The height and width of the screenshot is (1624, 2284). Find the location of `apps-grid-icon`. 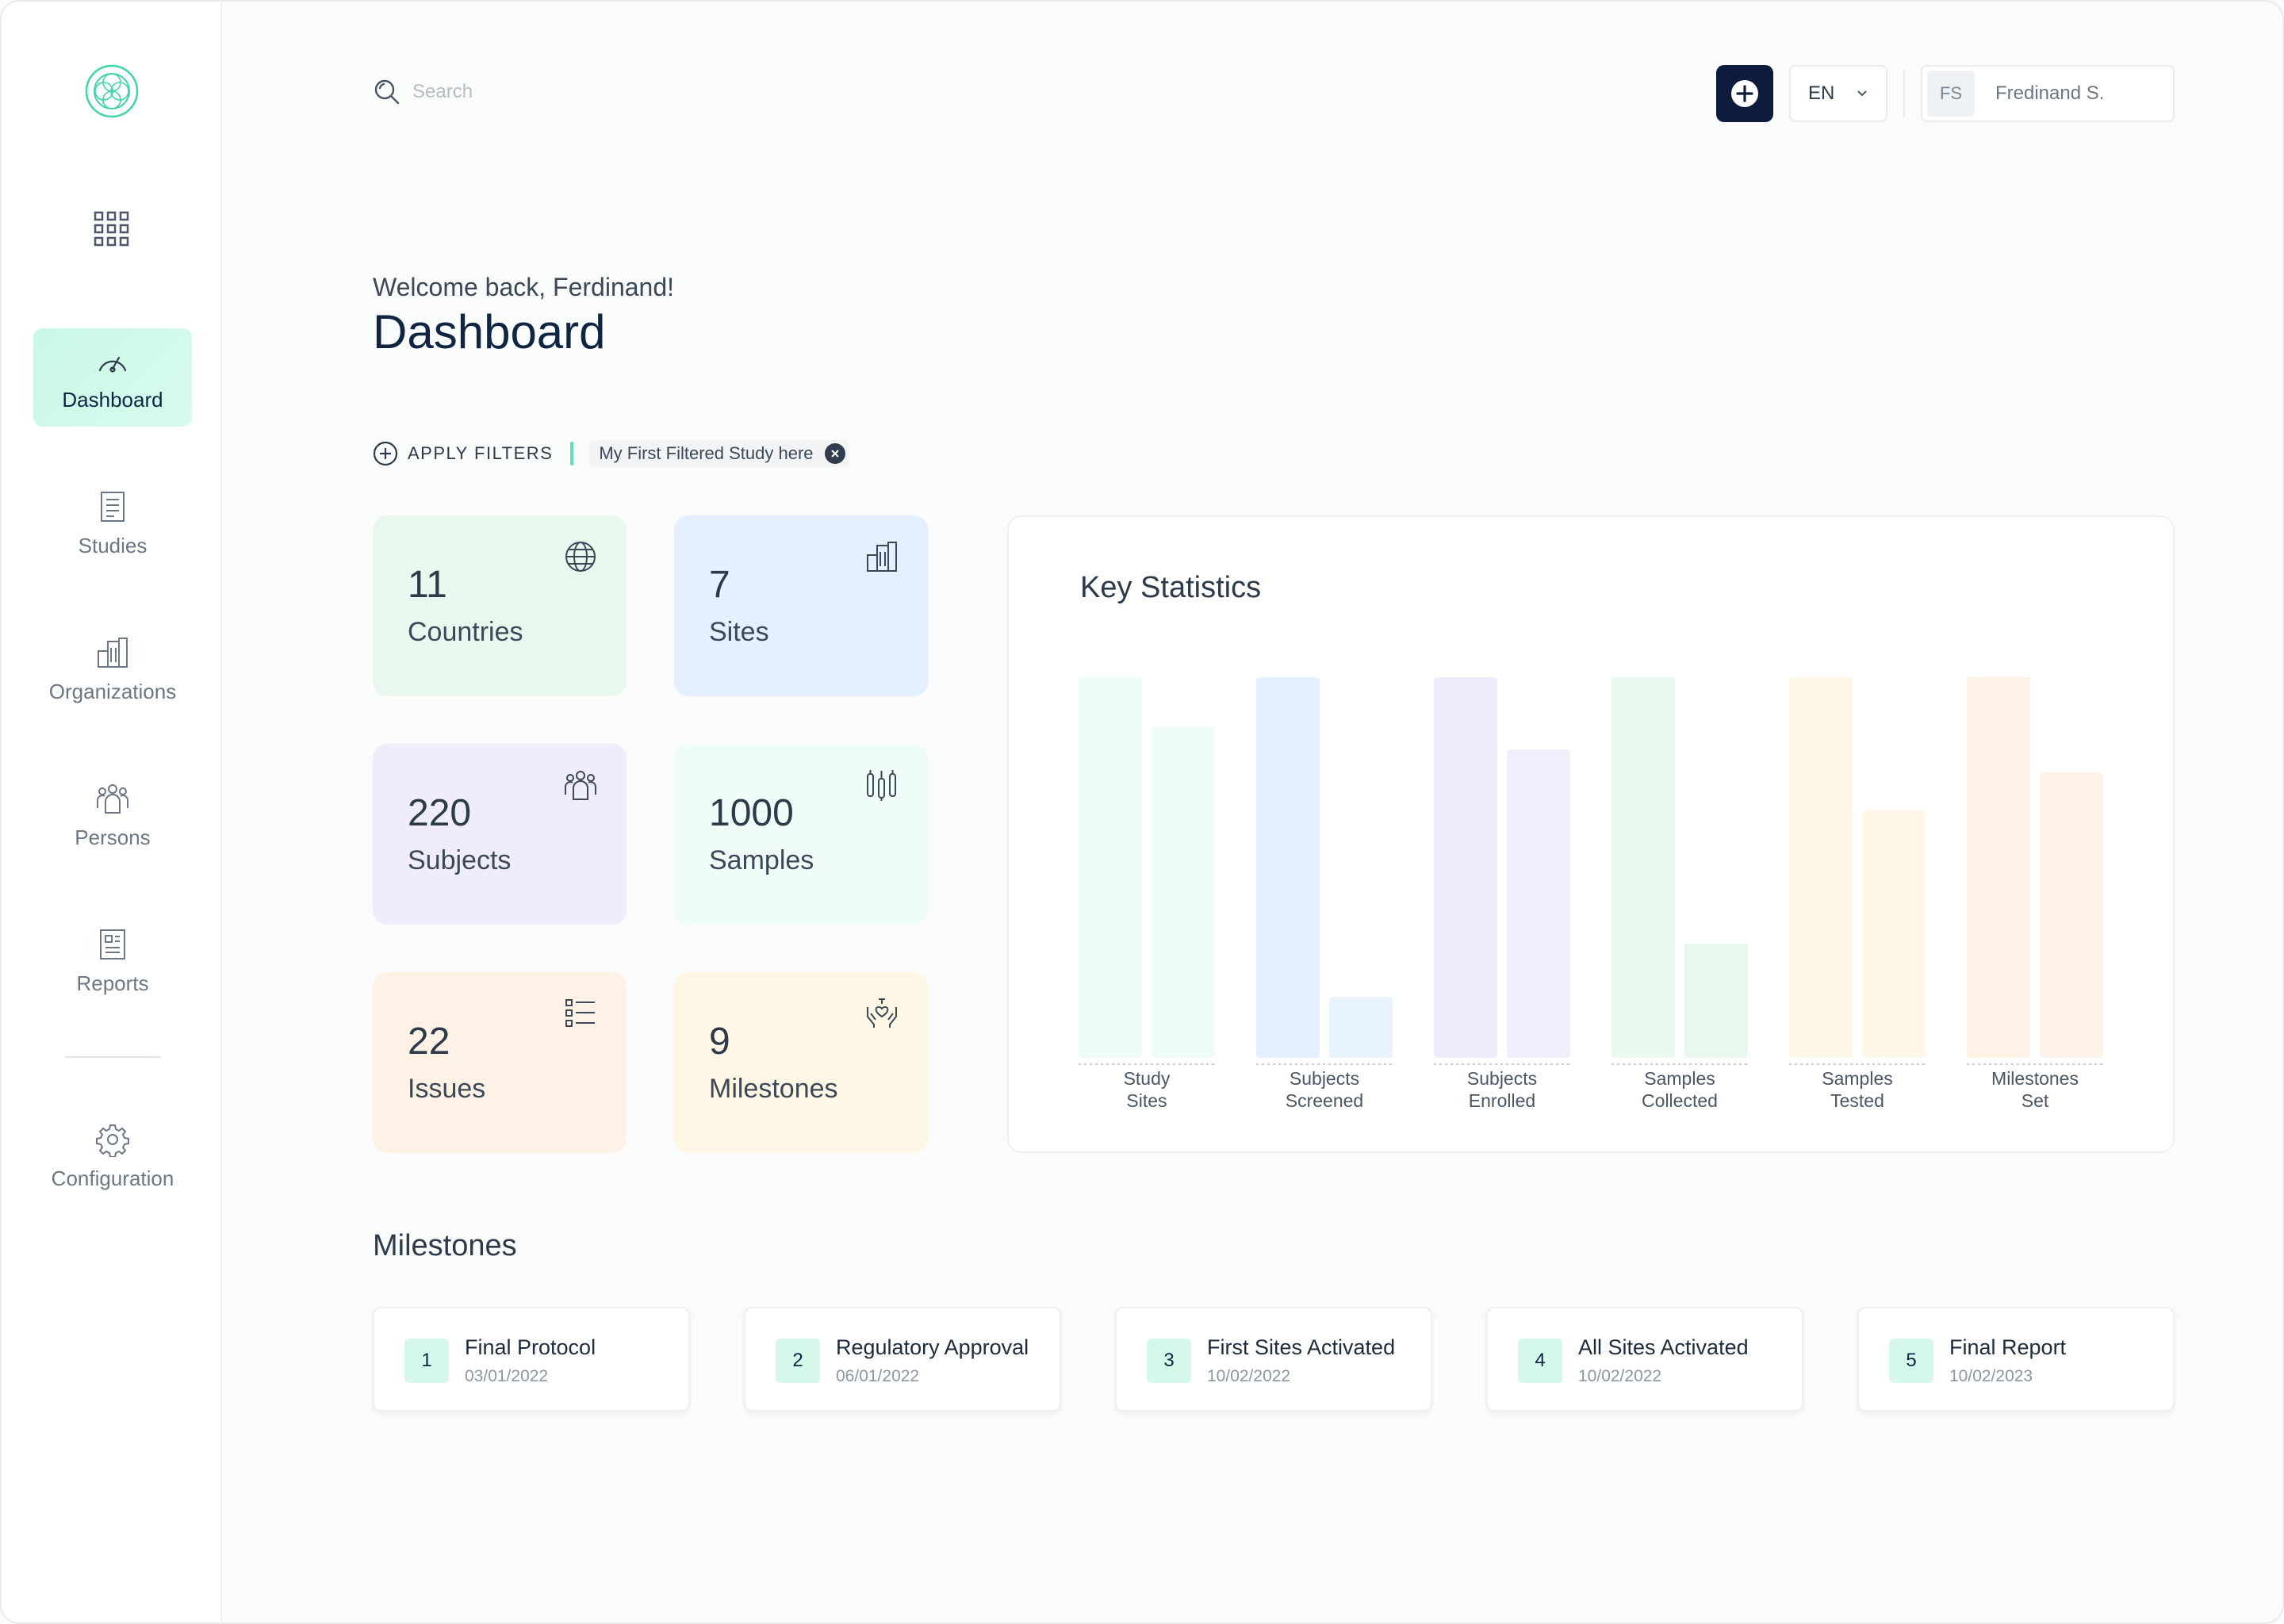

apps-grid-icon is located at coordinates (112, 229).